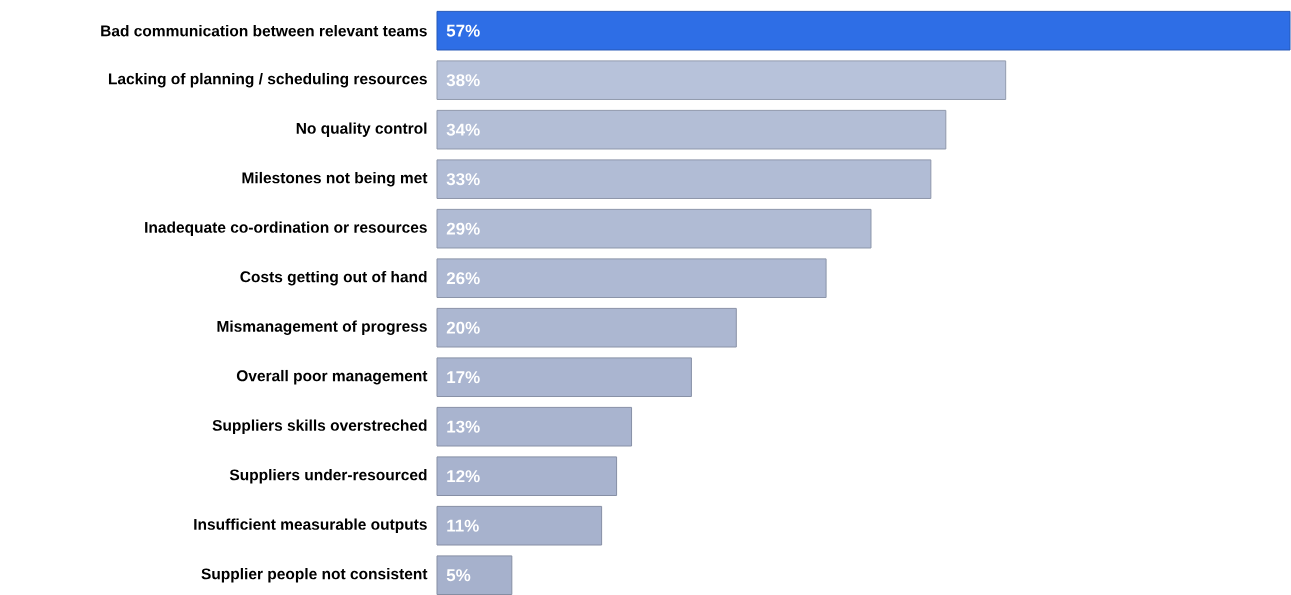 The height and width of the screenshot is (595, 1291). I want to click on data-label: 34%, so click(463, 129).